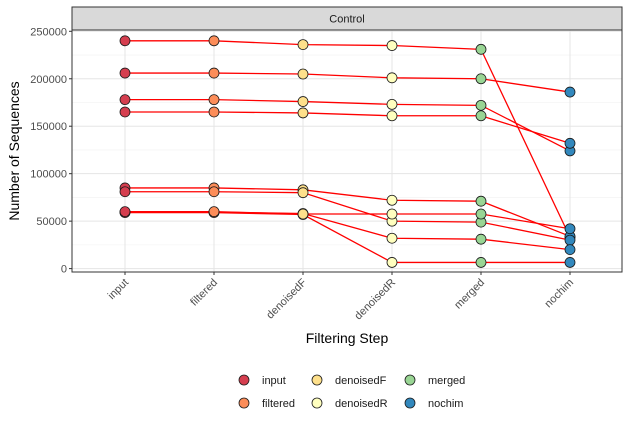 The image size is (631, 429). I want to click on legend-key-denoisedR, so click(317, 403).